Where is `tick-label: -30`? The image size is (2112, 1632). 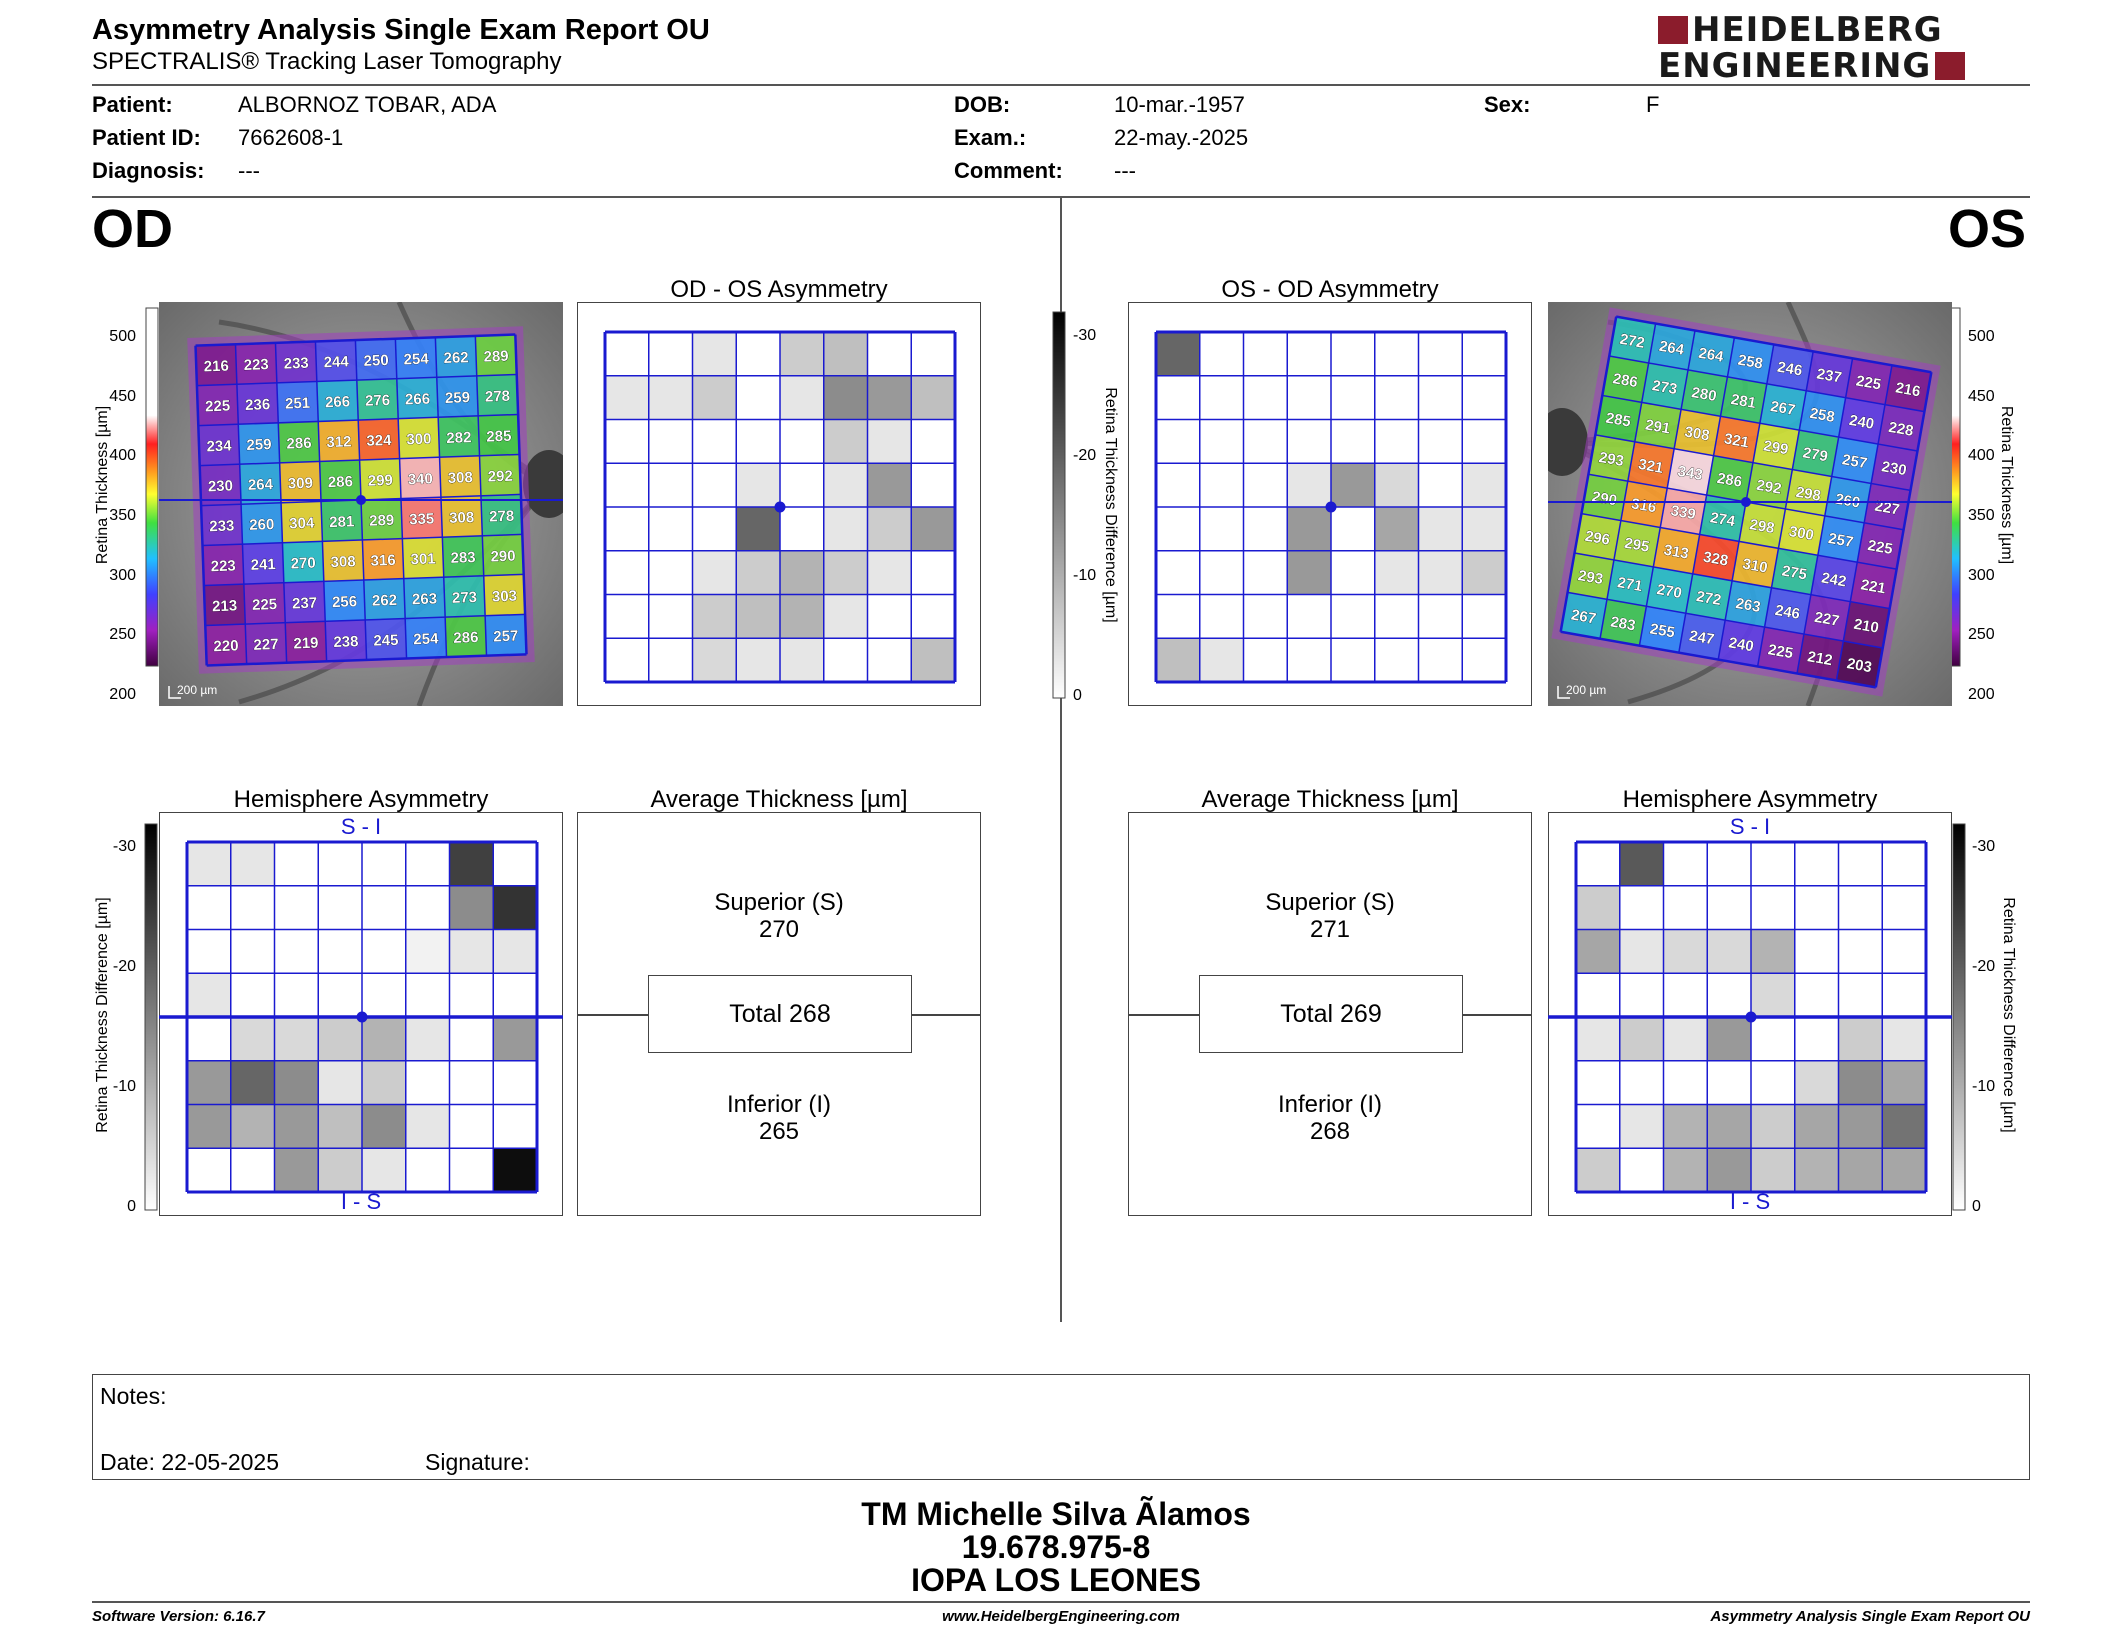
tick-label: -30 is located at coordinates (124, 846).